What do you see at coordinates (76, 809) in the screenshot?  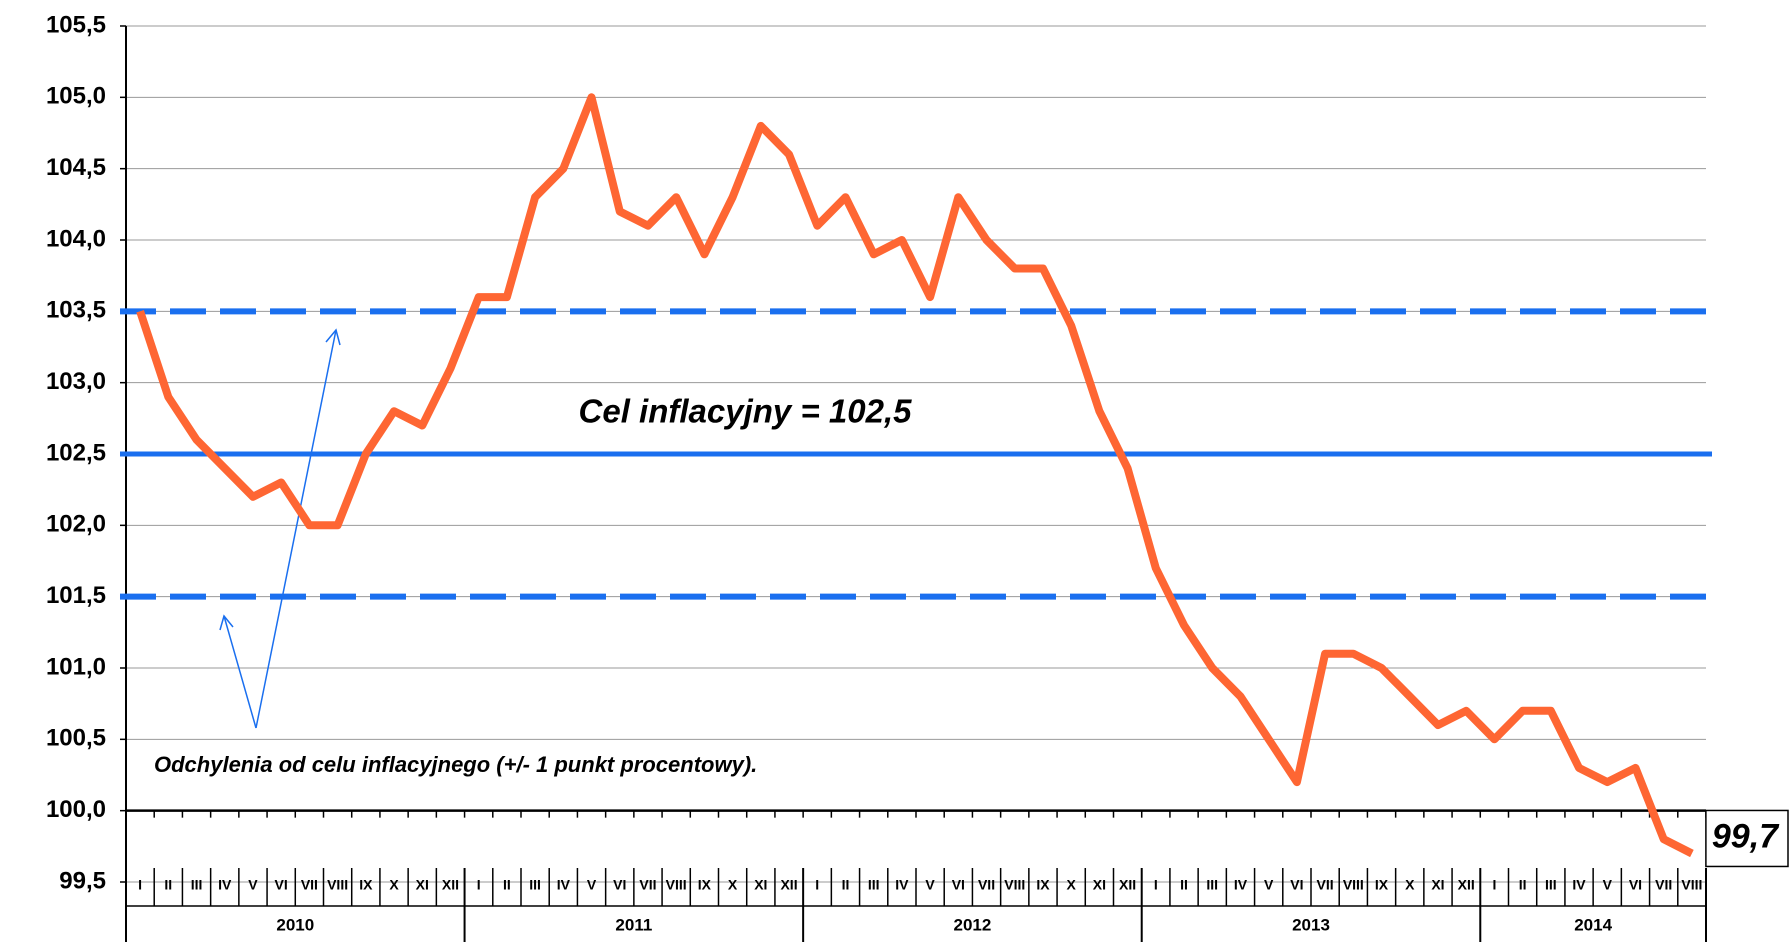 I see `y-tick-label: 100,0` at bounding box center [76, 809].